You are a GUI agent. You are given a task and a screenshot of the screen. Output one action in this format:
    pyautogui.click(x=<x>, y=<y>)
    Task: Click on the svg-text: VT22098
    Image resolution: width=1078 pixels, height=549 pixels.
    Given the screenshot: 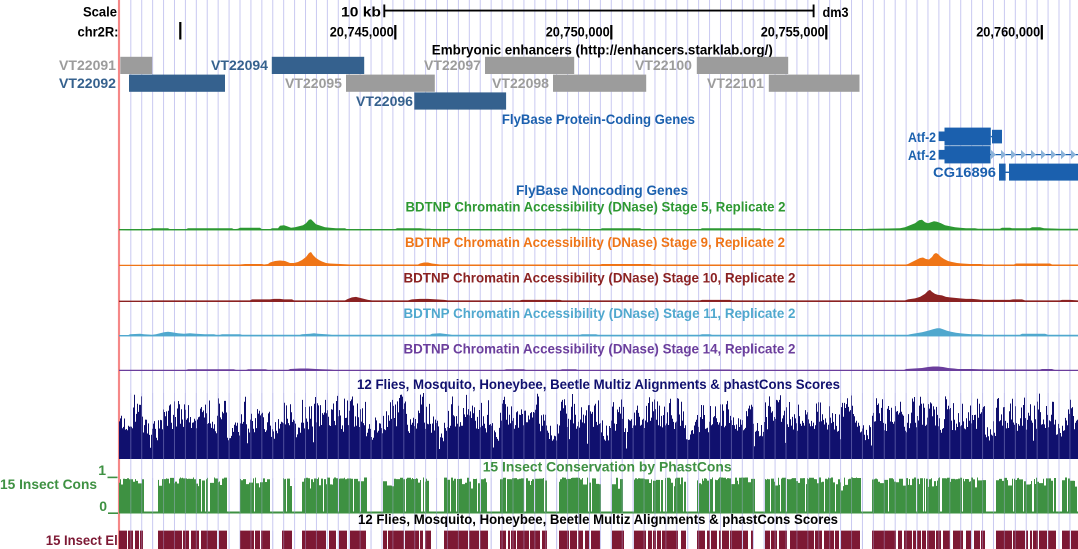 What is the action you would take?
    pyautogui.click(x=520, y=83)
    